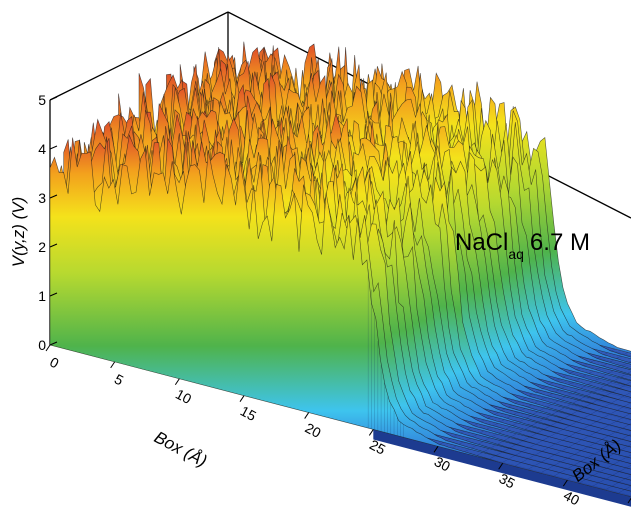 Image resolution: width=631 pixels, height=510 pixels. What do you see at coordinates (183, 397) in the screenshot?
I see `x-tick-label: 10` at bounding box center [183, 397].